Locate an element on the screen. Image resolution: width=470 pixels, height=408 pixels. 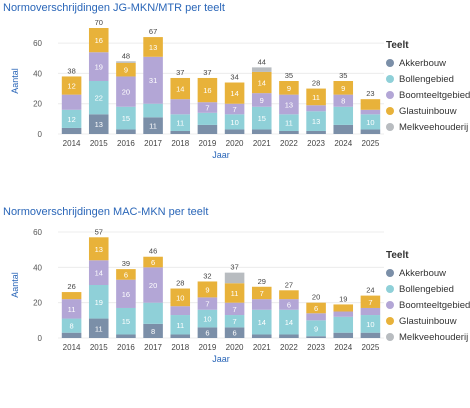
data-label: 7 is located at coordinates (234, 109).